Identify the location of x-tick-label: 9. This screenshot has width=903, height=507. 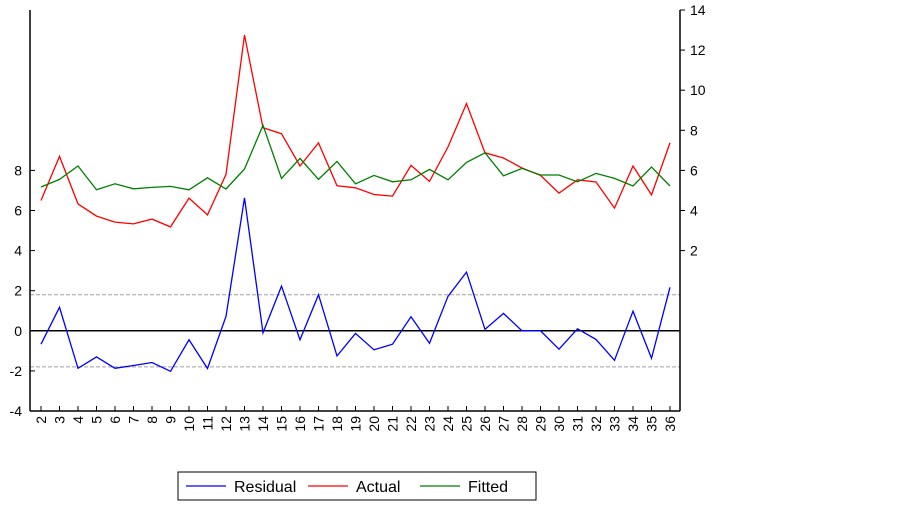
(171, 420).